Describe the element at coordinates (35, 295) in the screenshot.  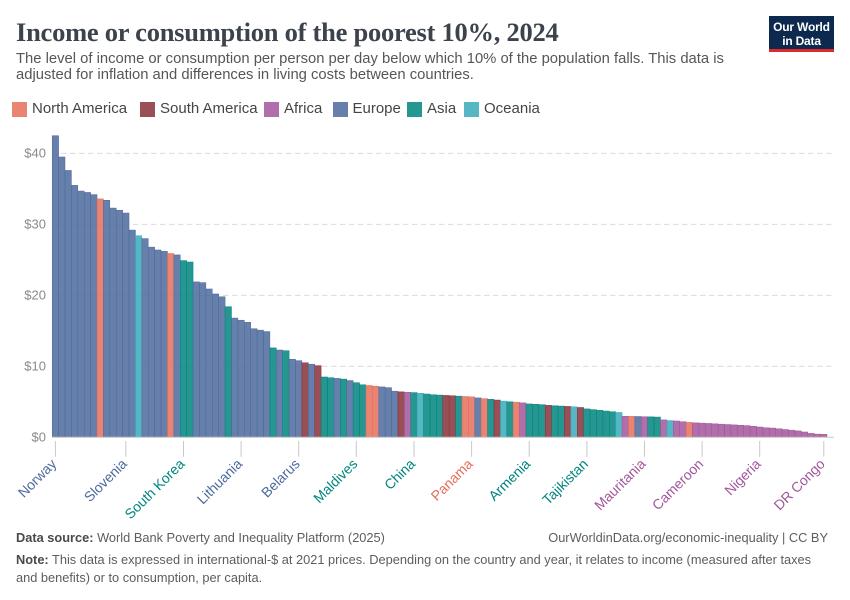
I see `svg-text: $20` at that location.